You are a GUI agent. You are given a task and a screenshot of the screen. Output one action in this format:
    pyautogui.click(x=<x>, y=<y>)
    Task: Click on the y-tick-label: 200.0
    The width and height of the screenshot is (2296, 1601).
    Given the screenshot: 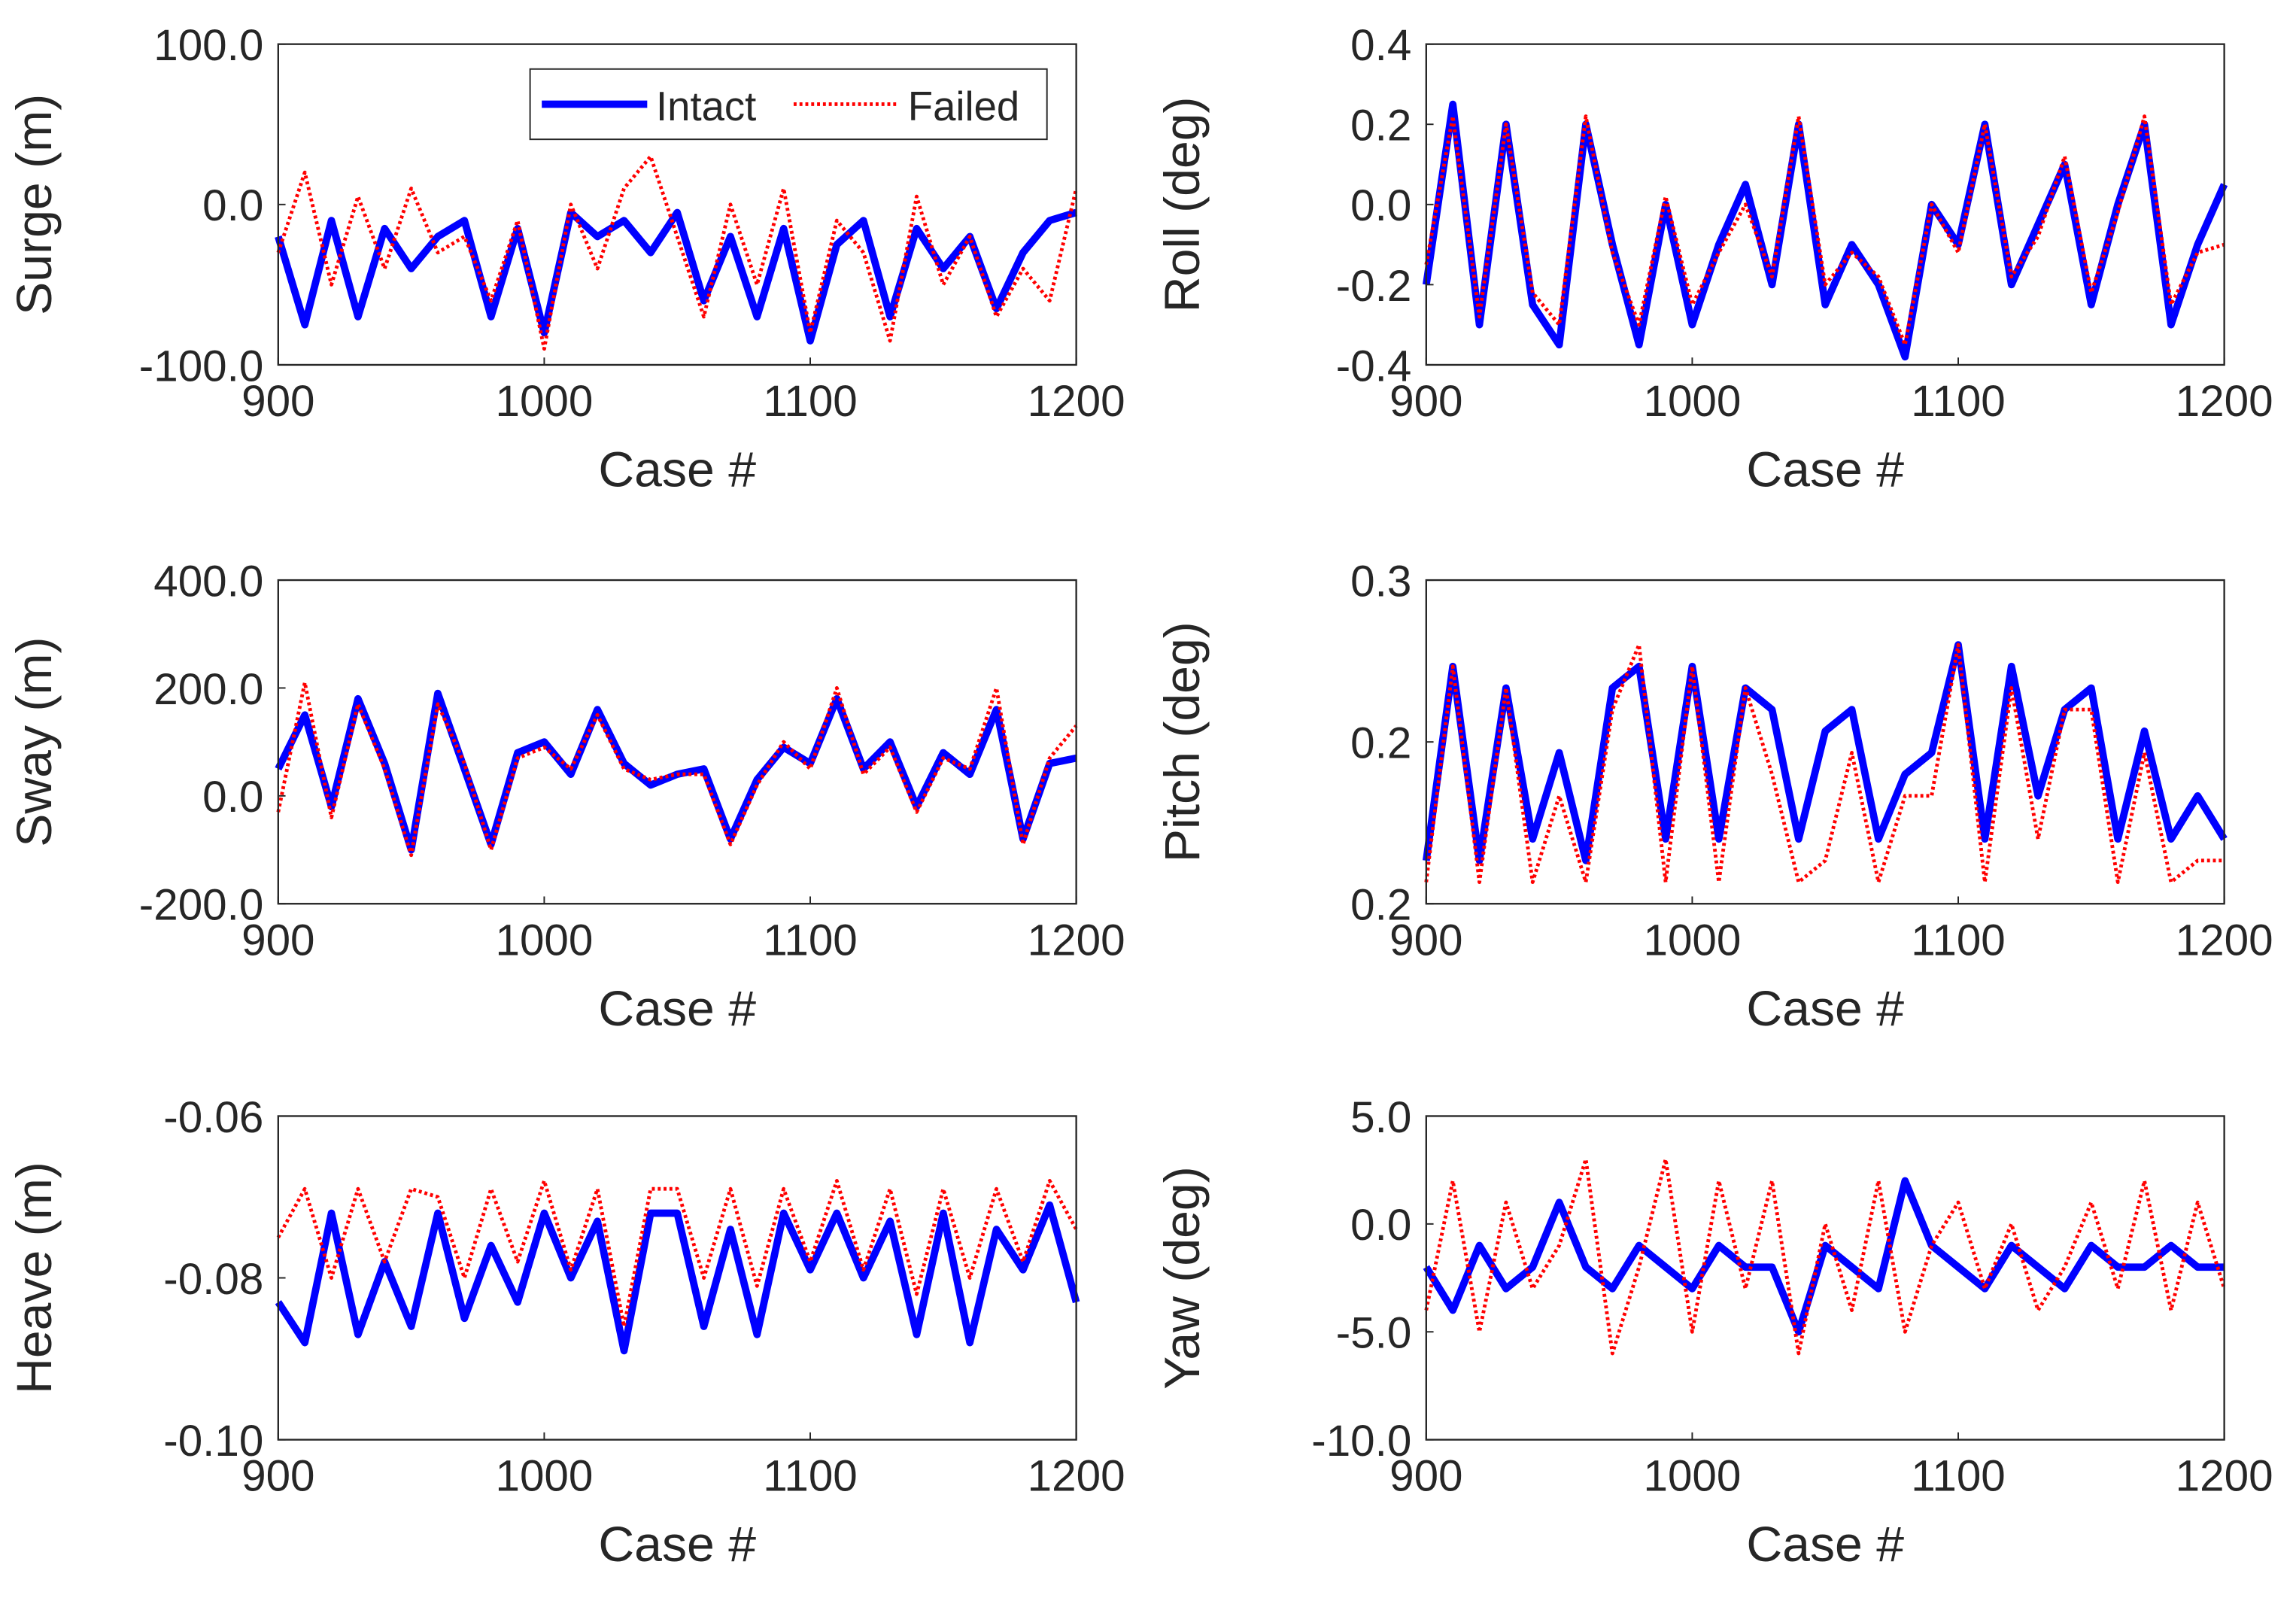 What is the action you would take?
    pyautogui.click(x=208, y=690)
    